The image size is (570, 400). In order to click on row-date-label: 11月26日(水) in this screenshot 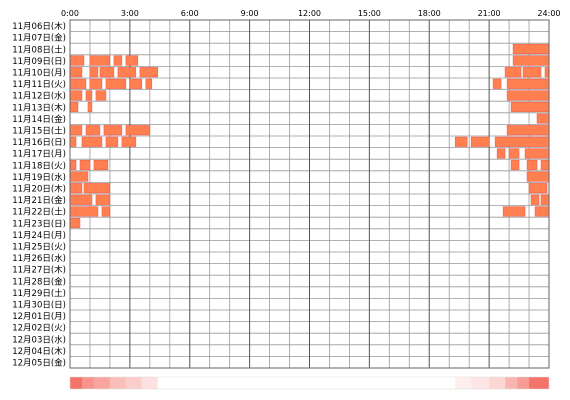, I will do `click(39, 258)`.